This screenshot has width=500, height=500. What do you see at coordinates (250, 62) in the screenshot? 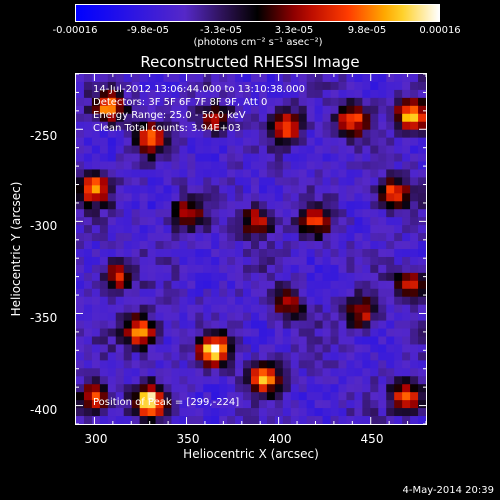
I see `chart-title: Reconstructed RHESSI Image` at bounding box center [250, 62].